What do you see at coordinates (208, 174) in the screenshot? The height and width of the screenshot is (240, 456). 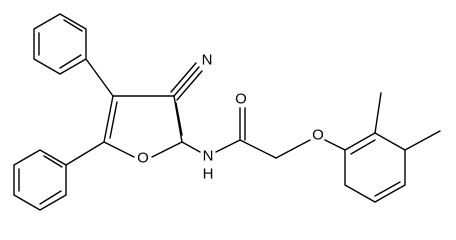 I see `atom-label: H` at bounding box center [208, 174].